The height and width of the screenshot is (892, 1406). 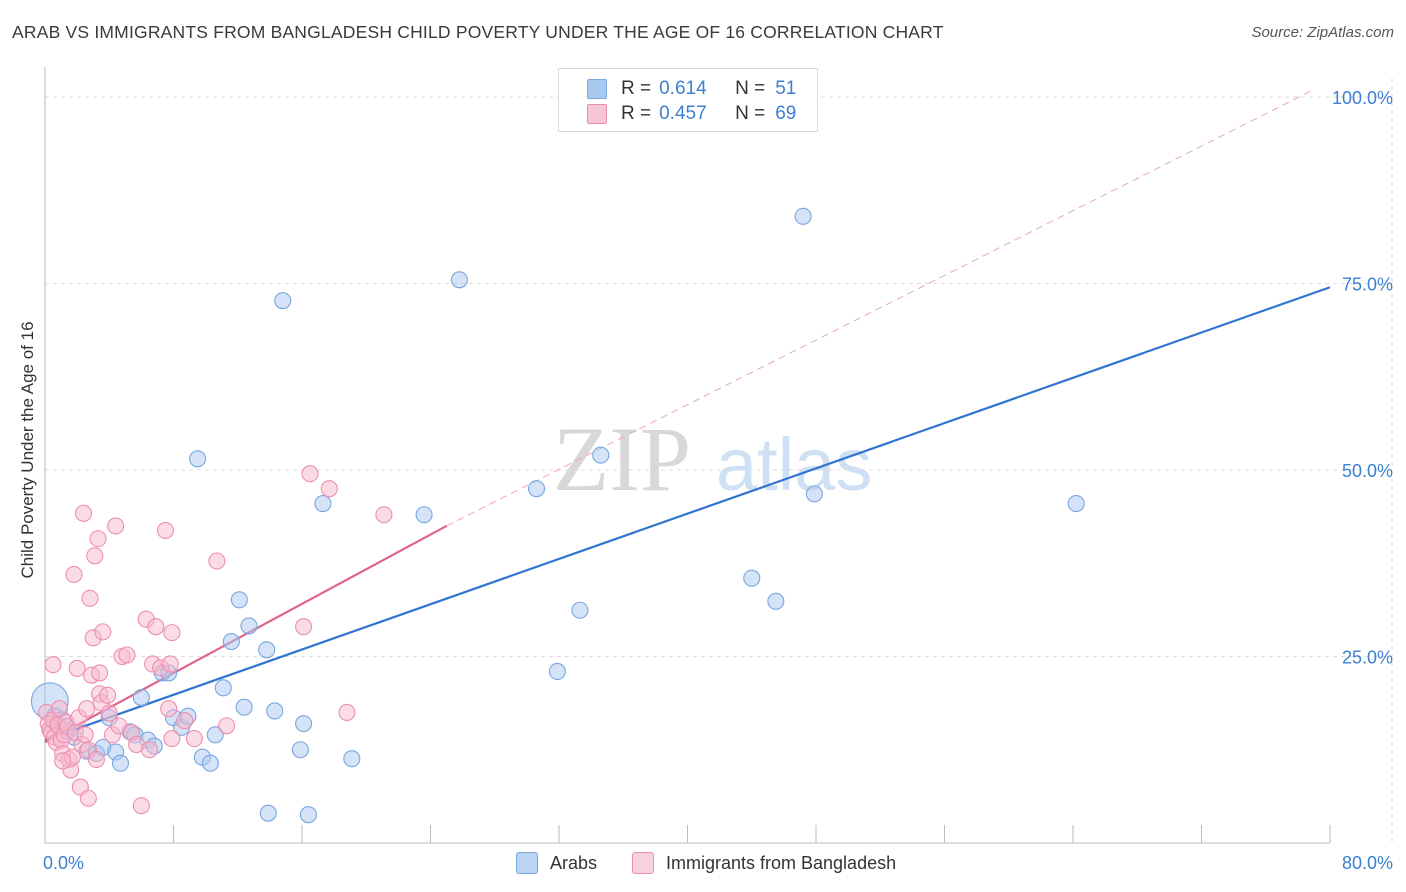 What do you see at coordinates (527, 863) in the screenshot?
I see `legend-swatch-arabs` at bounding box center [527, 863].